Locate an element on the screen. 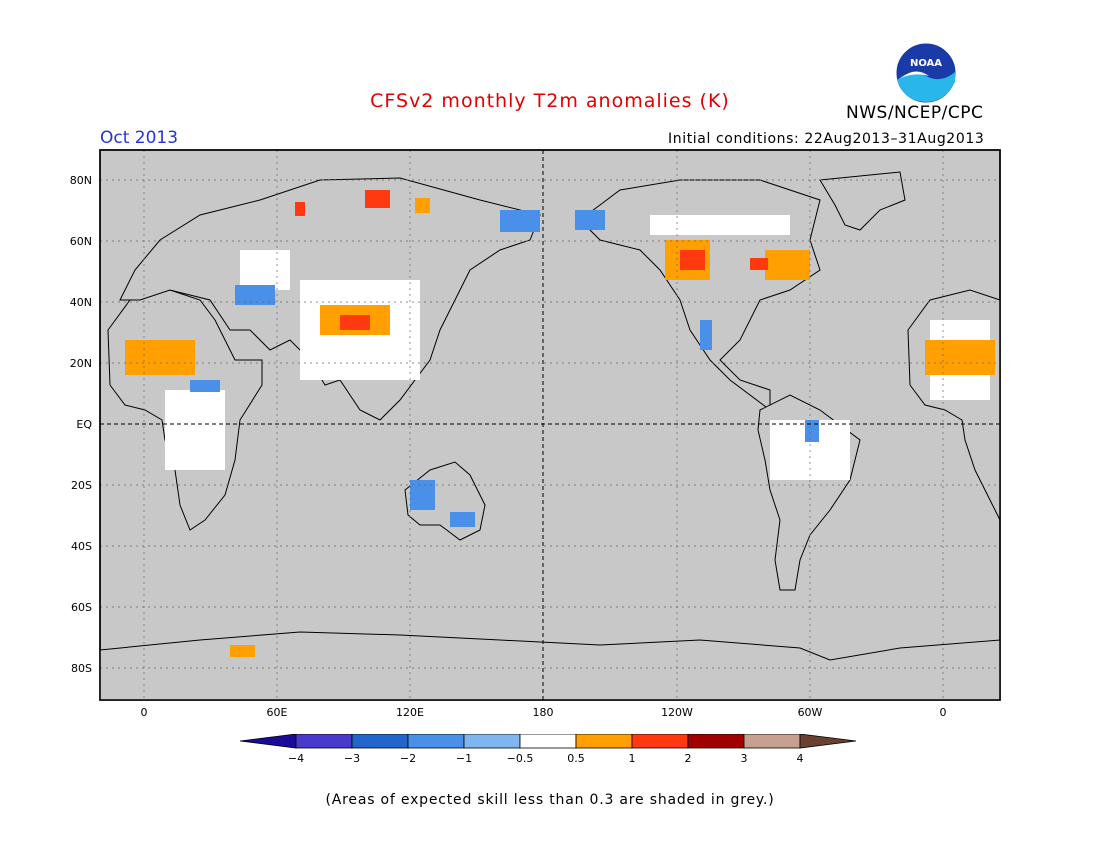 The image size is (1100, 850). lat-label-eq: EQ is located at coordinates (84, 424).